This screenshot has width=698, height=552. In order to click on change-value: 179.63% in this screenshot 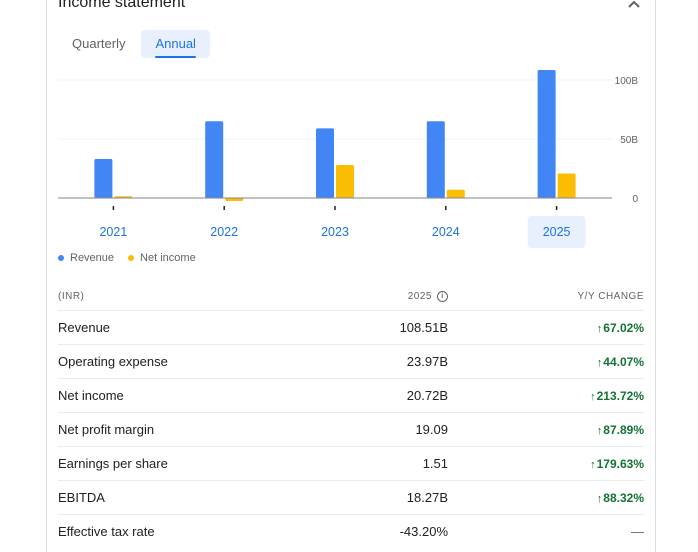, I will do `click(620, 463)`.